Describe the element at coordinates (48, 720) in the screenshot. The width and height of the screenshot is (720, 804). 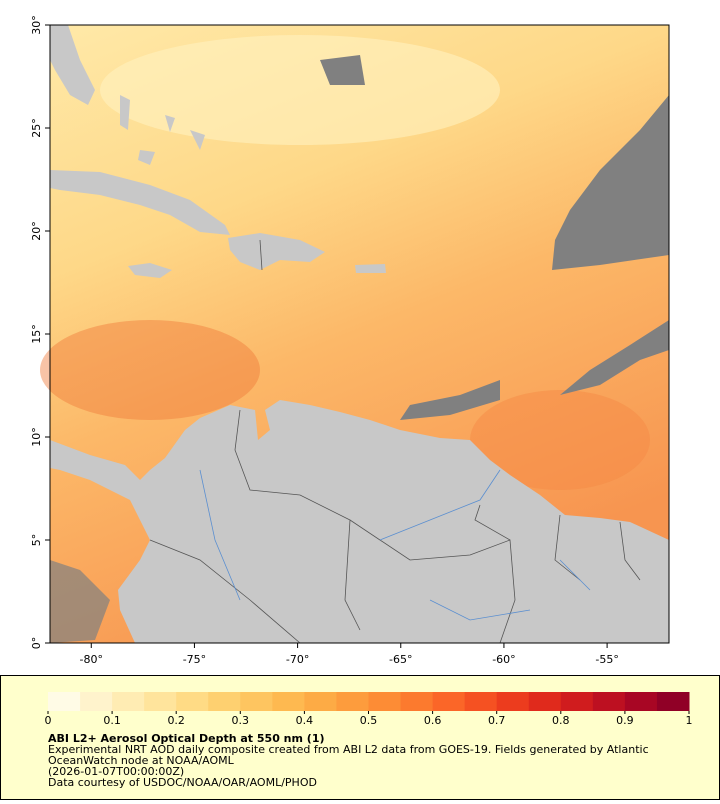
I see `colorbar-tick-label: 0` at that location.